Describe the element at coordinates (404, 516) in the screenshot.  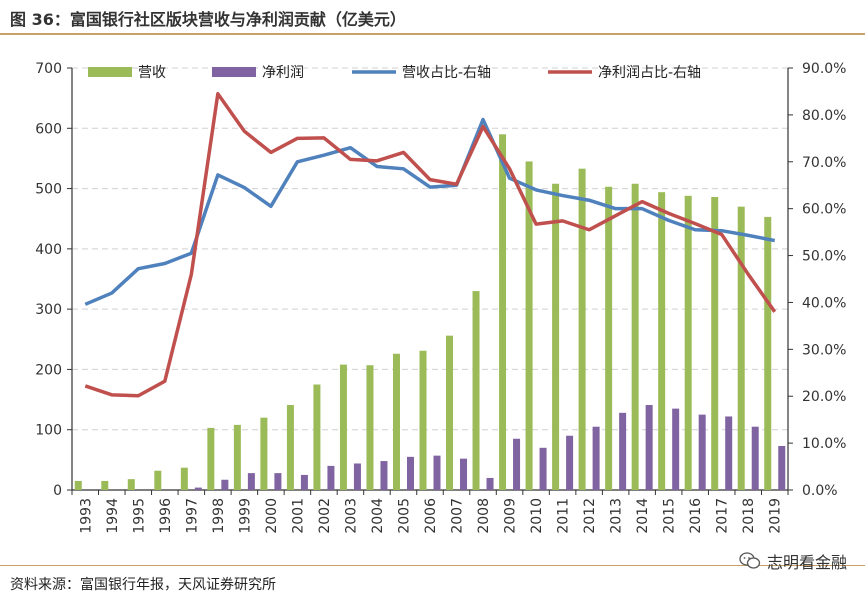
I see `x-axis-tick-label: 2005` at that location.